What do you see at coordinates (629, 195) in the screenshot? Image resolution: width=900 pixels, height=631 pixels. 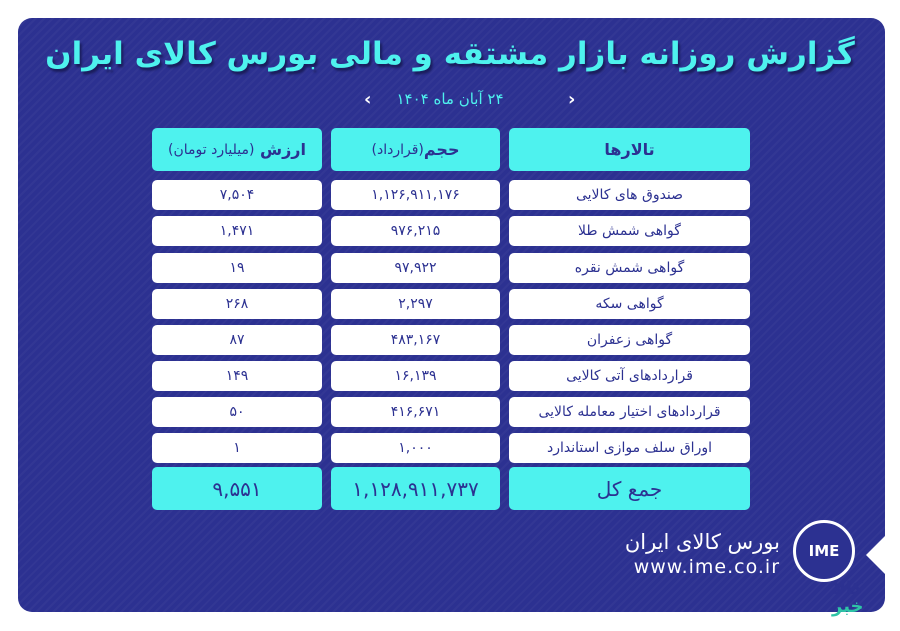 I see `row-name: صندوق های کالایی` at bounding box center [629, 195].